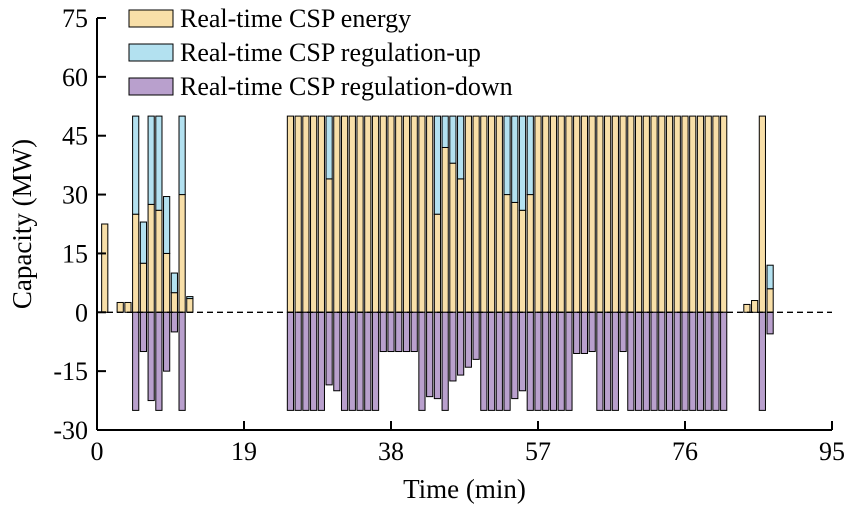 Image resolution: width=849 pixels, height=508 pixels. Describe the element at coordinates (81, 312) in the screenshot. I see `y-tick-label-0: 0` at that location.